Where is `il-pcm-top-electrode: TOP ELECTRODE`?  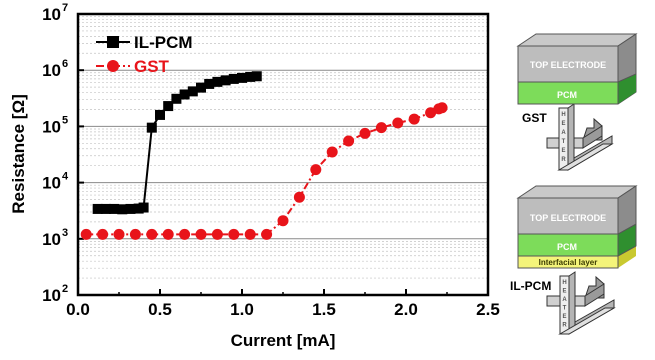 il-pcm-top-electrode: TOP ELECTRODE is located at coordinates (577, 210).